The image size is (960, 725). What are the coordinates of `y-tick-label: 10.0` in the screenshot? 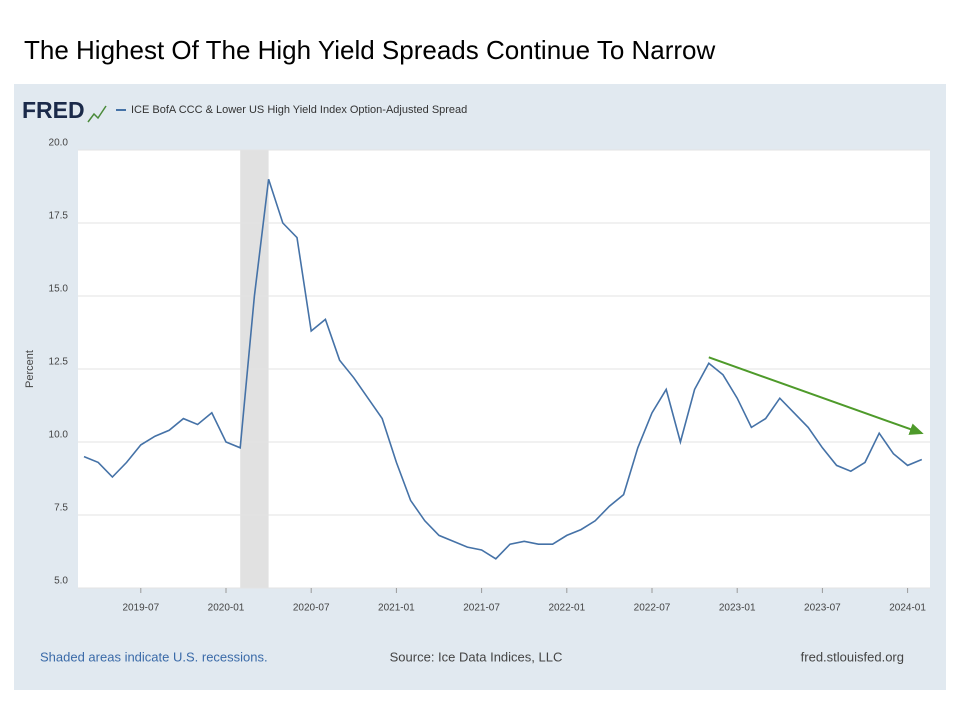 It's located at (59, 435).